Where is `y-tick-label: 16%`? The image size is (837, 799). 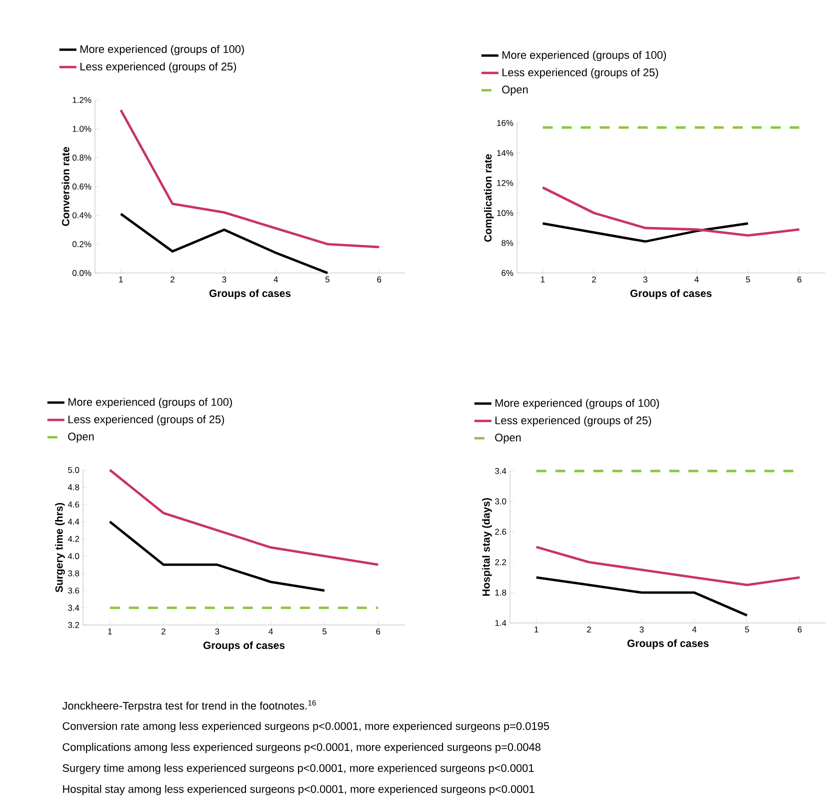
y-tick-label: 16% is located at coordinates (505, 123).